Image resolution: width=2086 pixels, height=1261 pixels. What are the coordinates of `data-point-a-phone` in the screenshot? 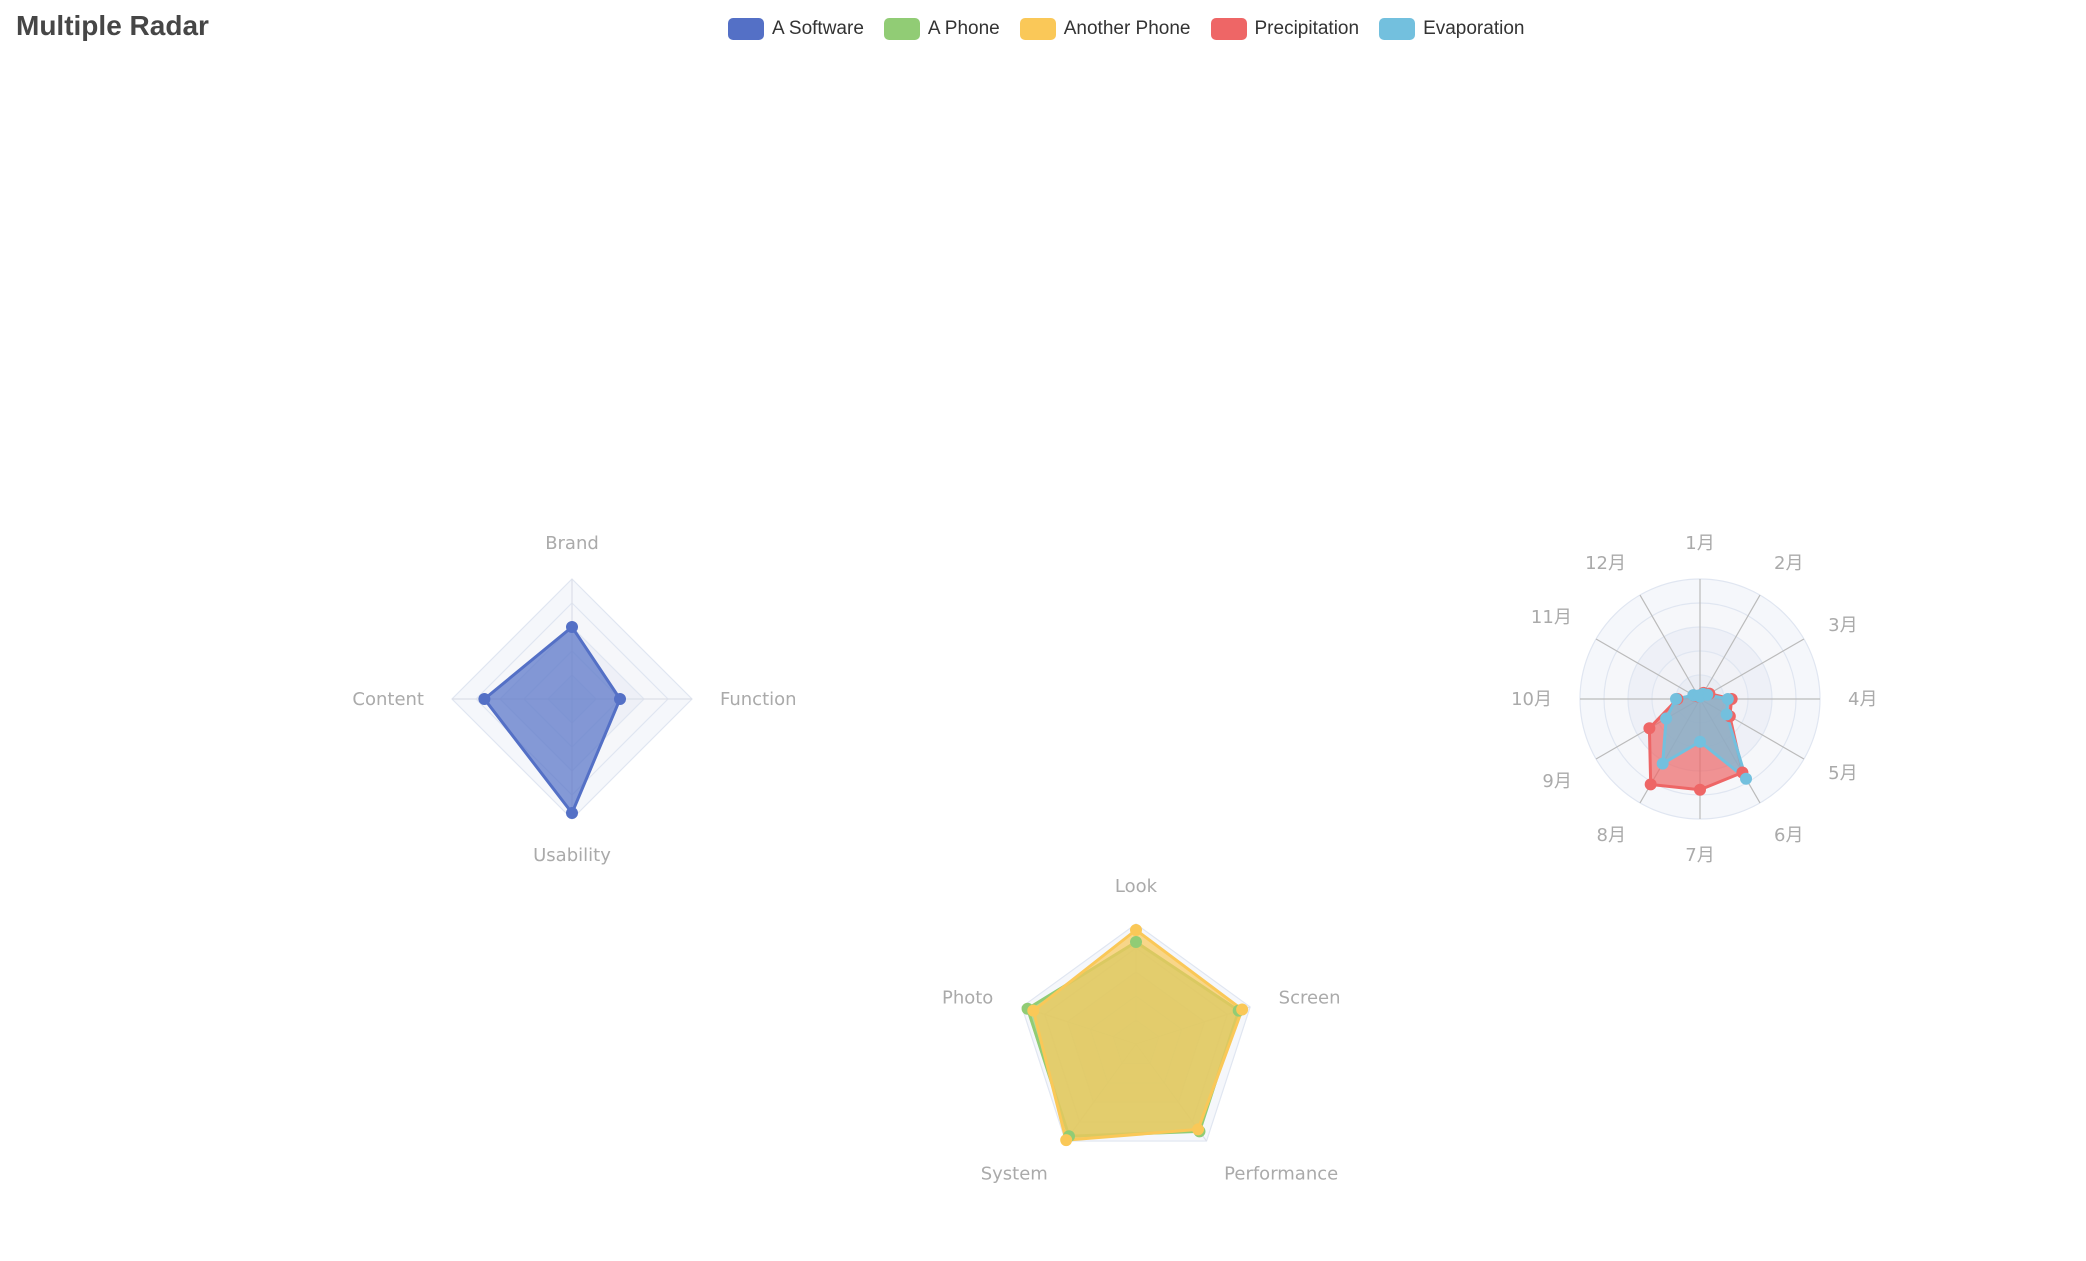 It's located at (1136, 942).